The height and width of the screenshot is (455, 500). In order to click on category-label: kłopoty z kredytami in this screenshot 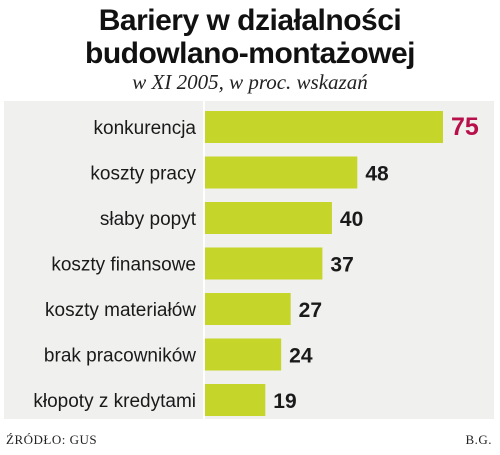, I will do `click(114, 401)`.